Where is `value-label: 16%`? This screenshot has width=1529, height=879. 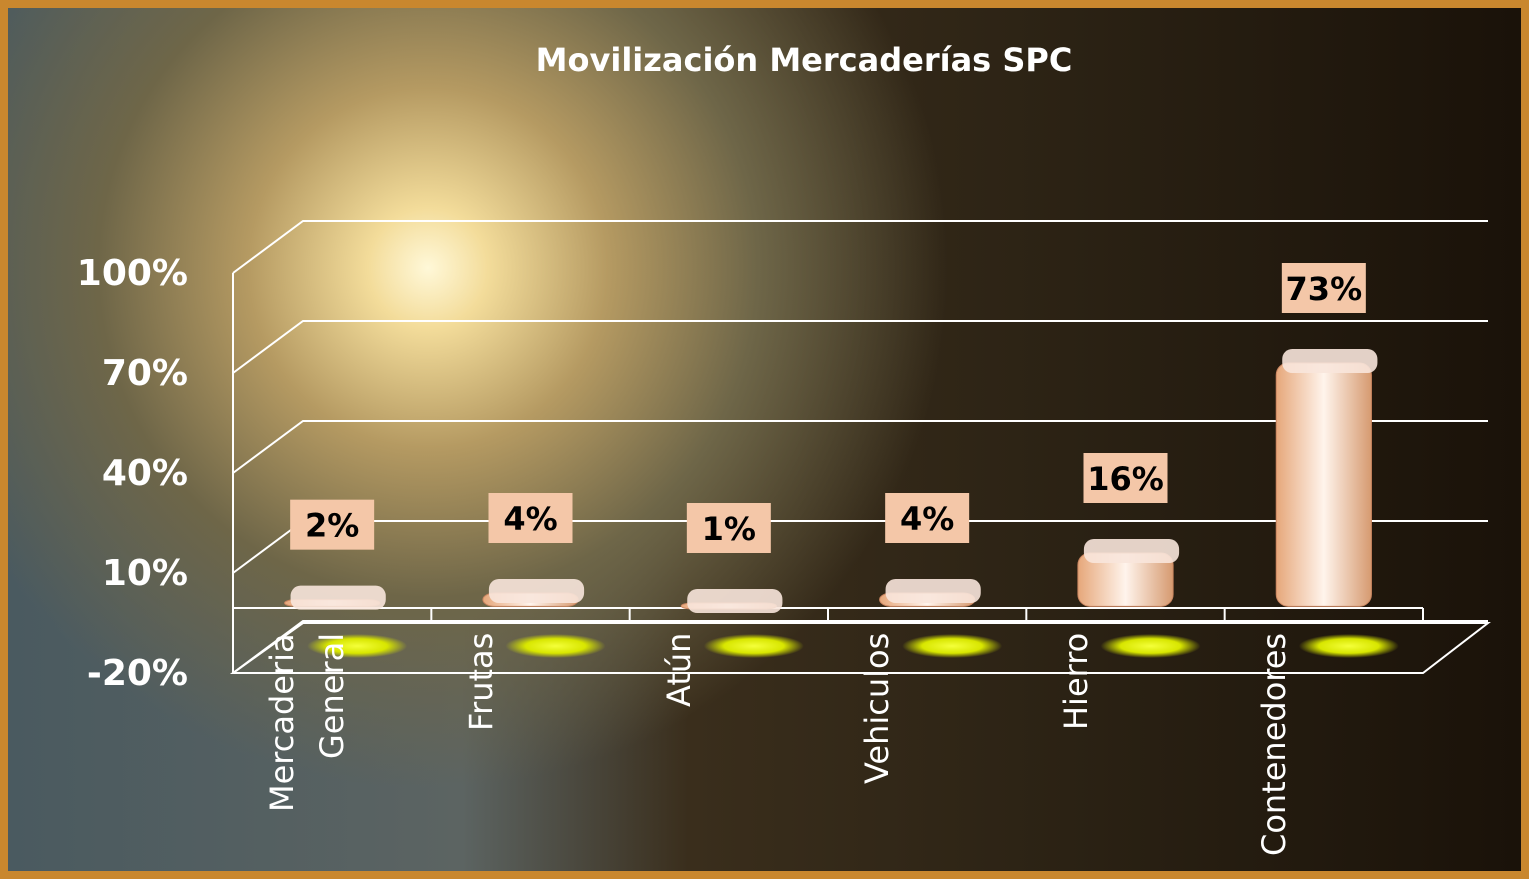
value-label: 16% is located at coordinates (1125, 479).